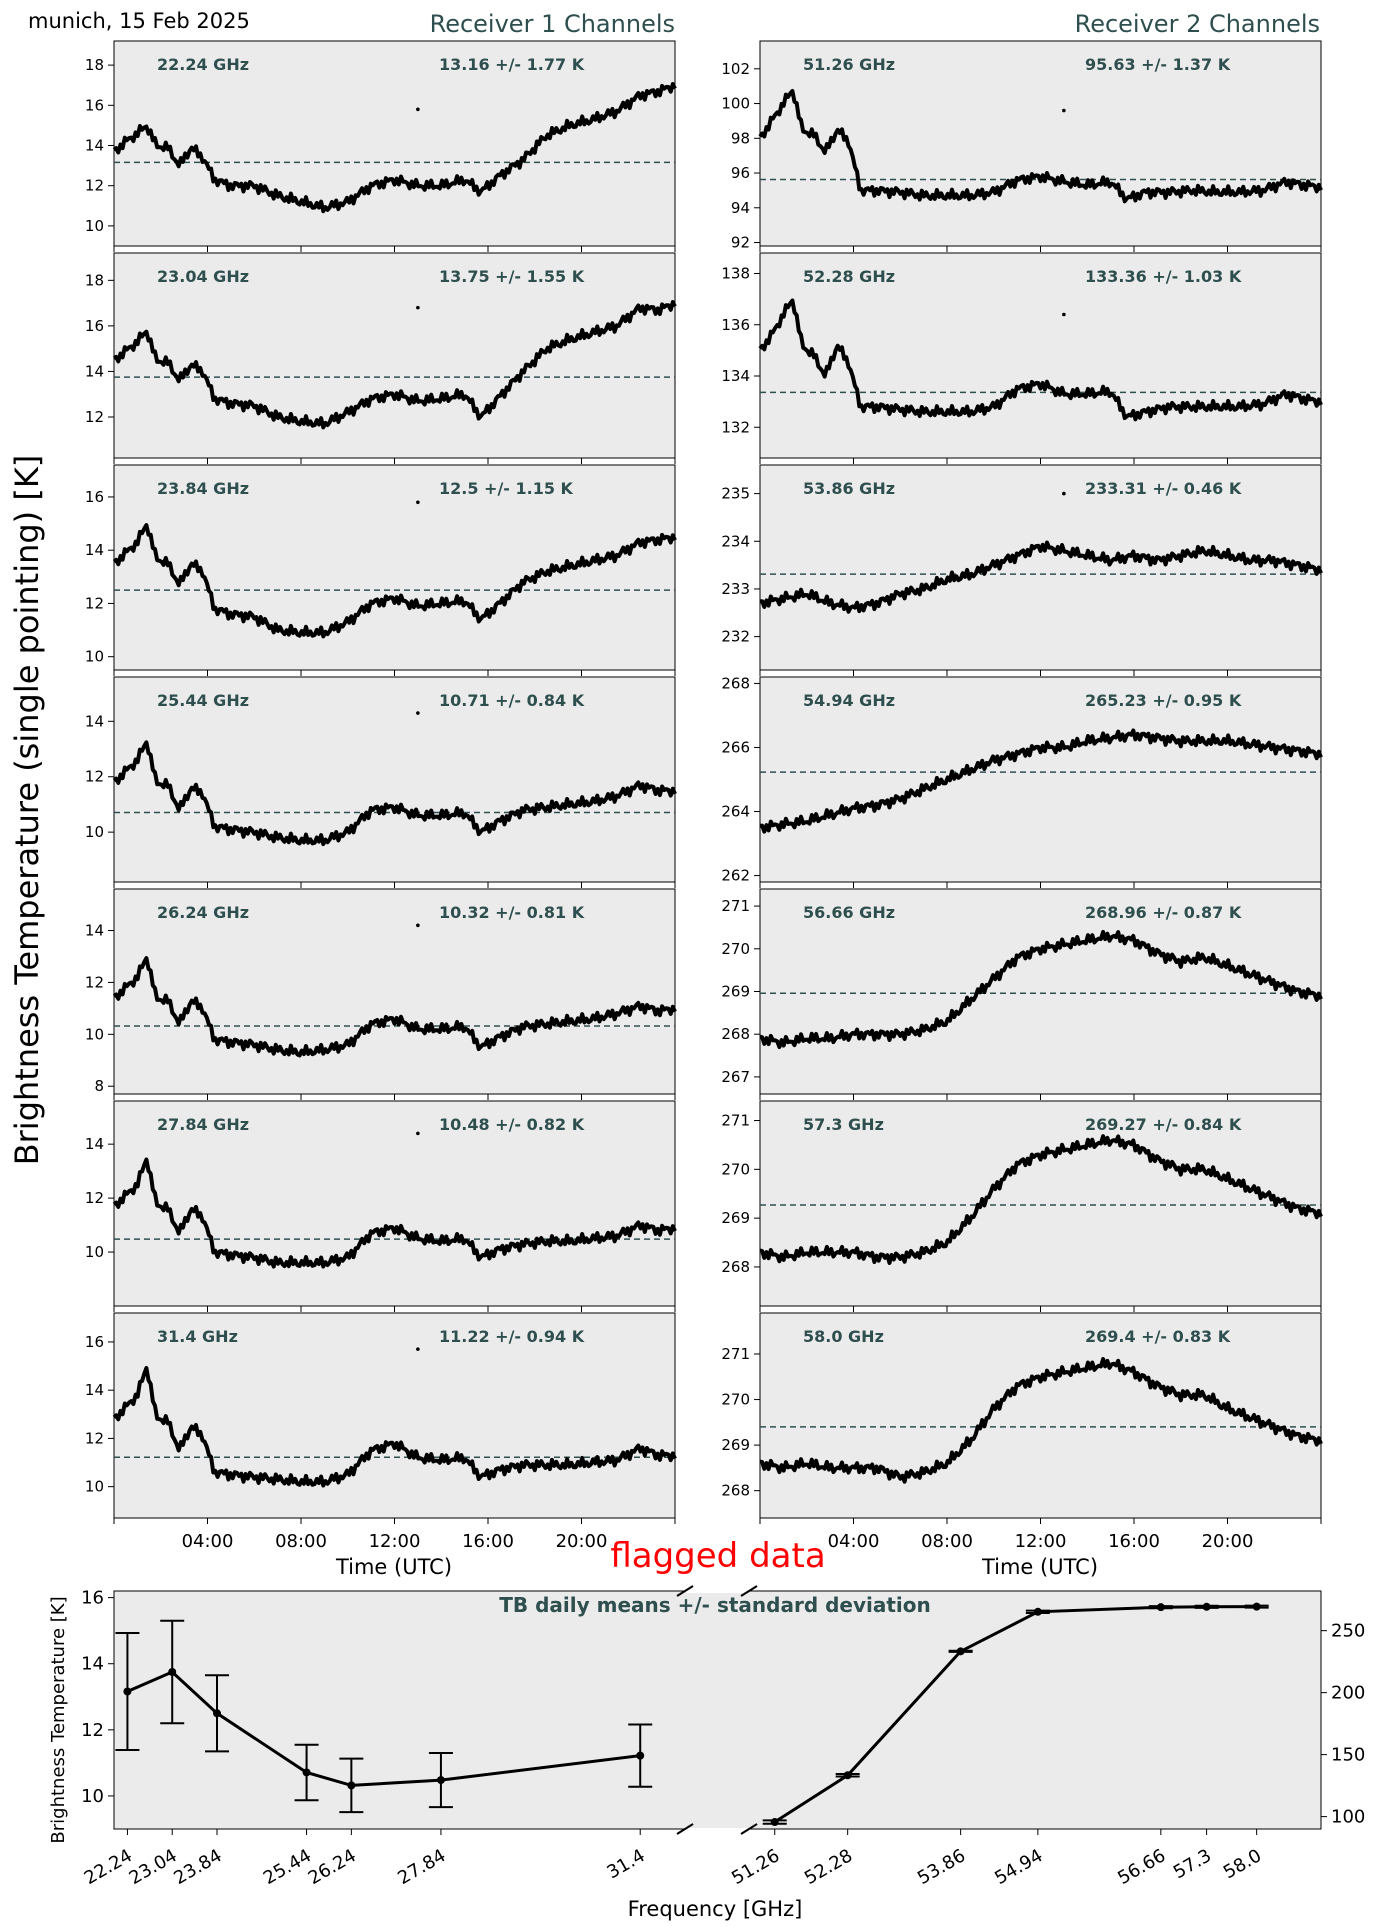  I want to click on receiver2-time-axis: 04:00 08:00 12:00 16:00 20:00, so click(1041, 1541).